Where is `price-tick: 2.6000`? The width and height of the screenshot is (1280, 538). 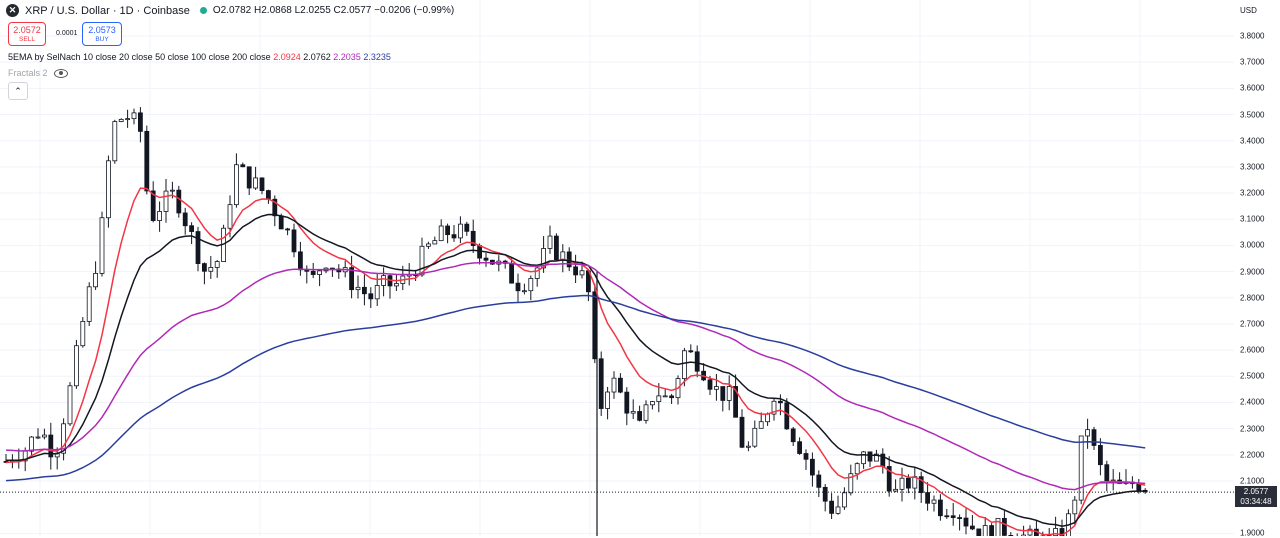
price-tick: 2.6000 is located at coordinates (1252, 350).